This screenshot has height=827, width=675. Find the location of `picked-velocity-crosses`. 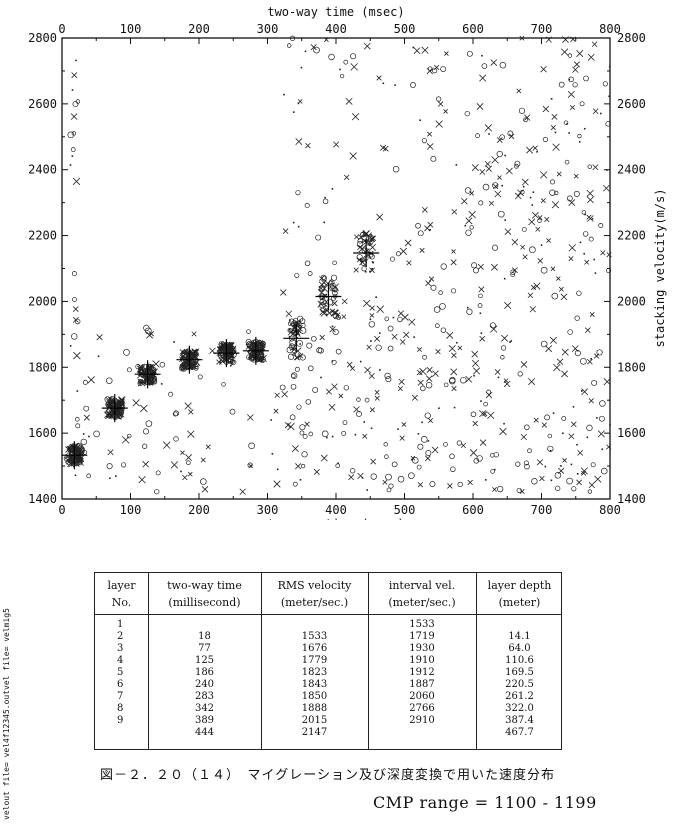

picked-velocity-crosses is located at coordinates (220, 354).